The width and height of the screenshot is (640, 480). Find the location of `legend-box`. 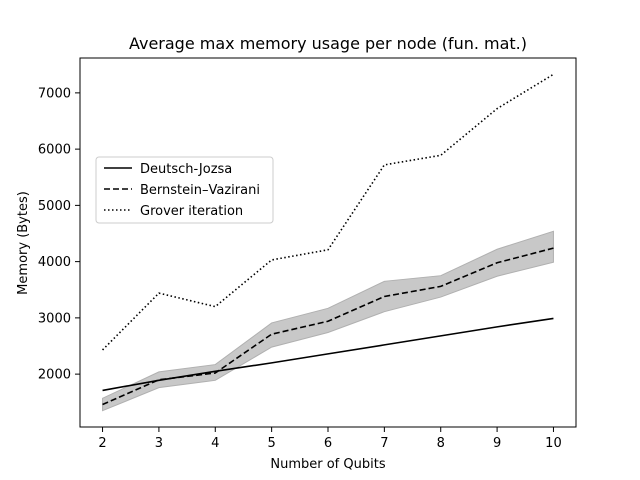

legend-box is located at coordinates (184, 190).